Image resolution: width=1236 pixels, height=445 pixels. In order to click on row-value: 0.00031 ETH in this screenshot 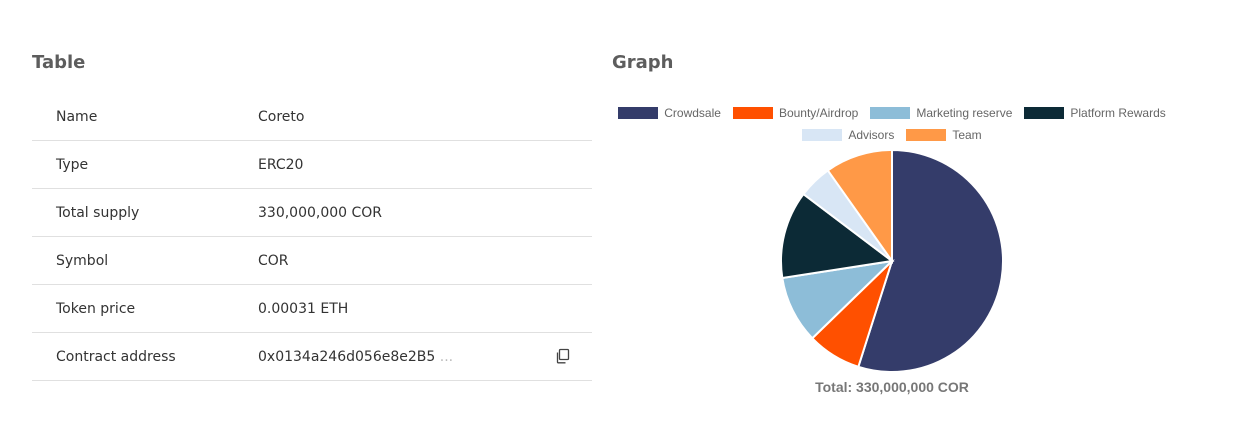, I will do `click(303, 309)`.